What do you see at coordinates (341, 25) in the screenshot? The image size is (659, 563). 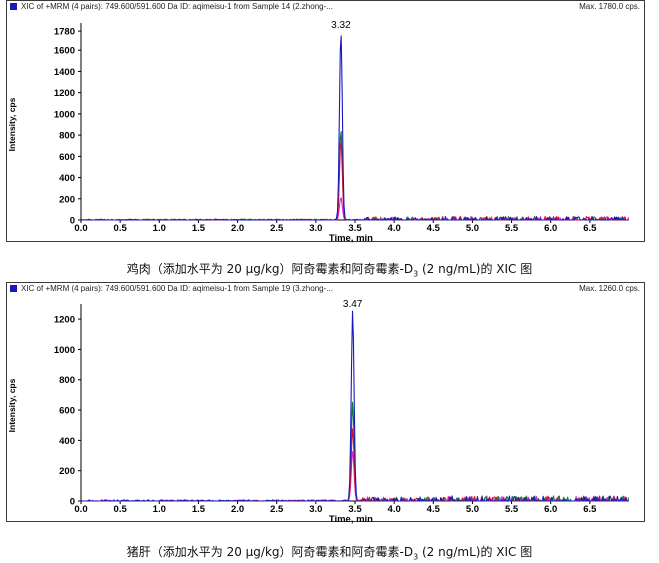 I see `peak-label: 3.32` at bounding box center [341, 25].